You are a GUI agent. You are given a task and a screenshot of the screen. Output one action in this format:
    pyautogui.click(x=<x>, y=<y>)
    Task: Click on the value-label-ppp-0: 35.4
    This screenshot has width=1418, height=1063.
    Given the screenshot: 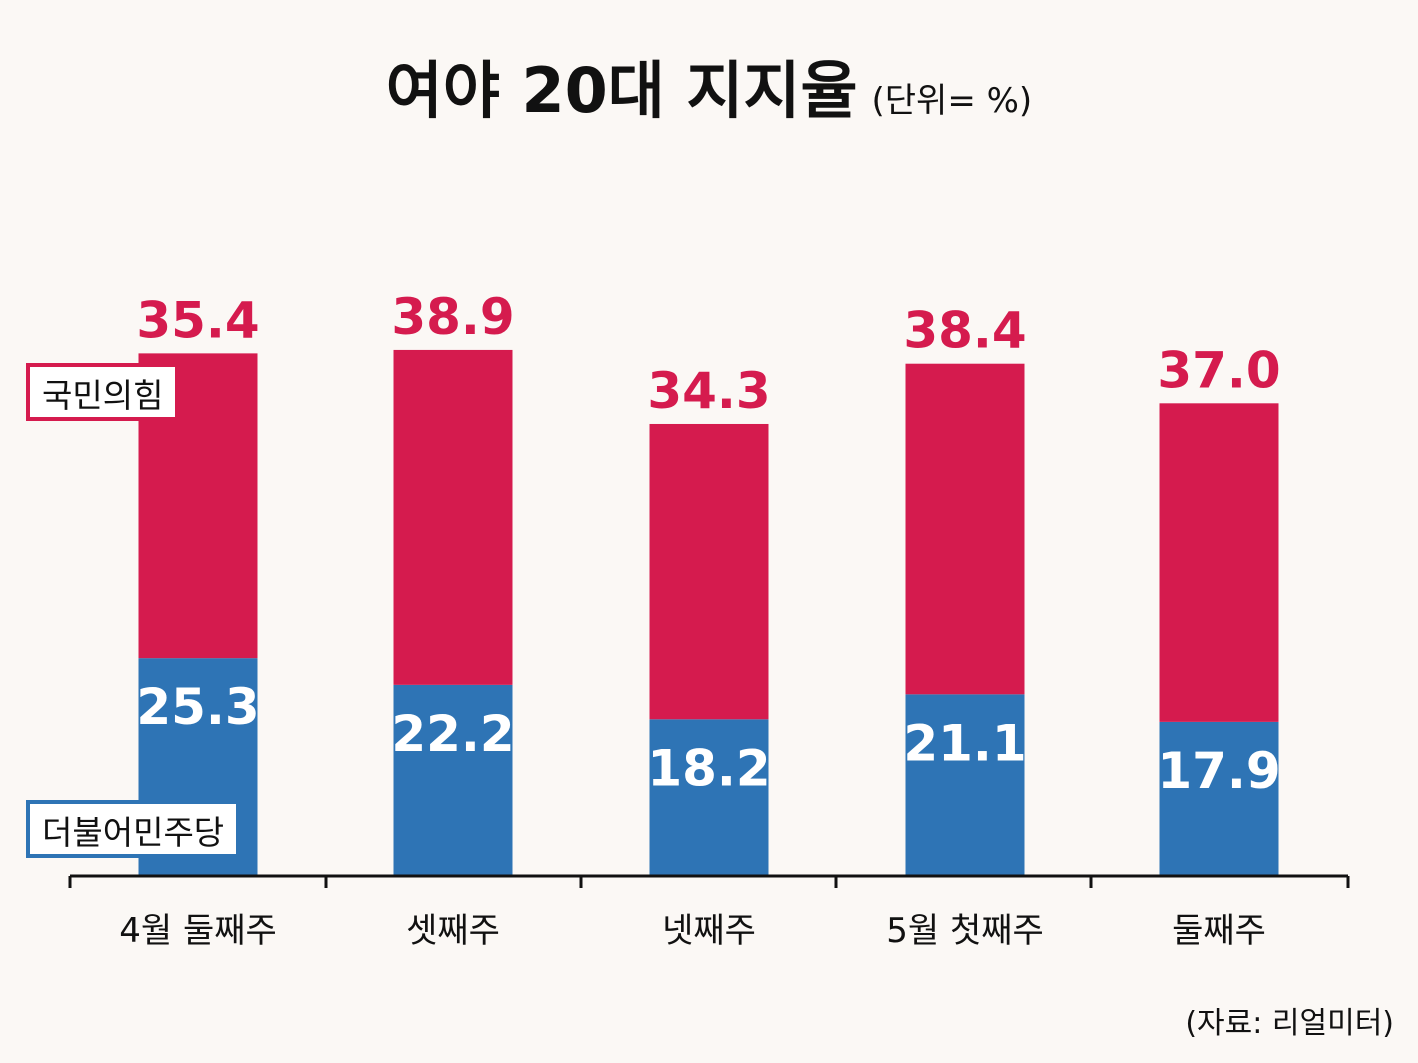 What is the action you would take?
    pyautogui.click(x=197, y=320)
    